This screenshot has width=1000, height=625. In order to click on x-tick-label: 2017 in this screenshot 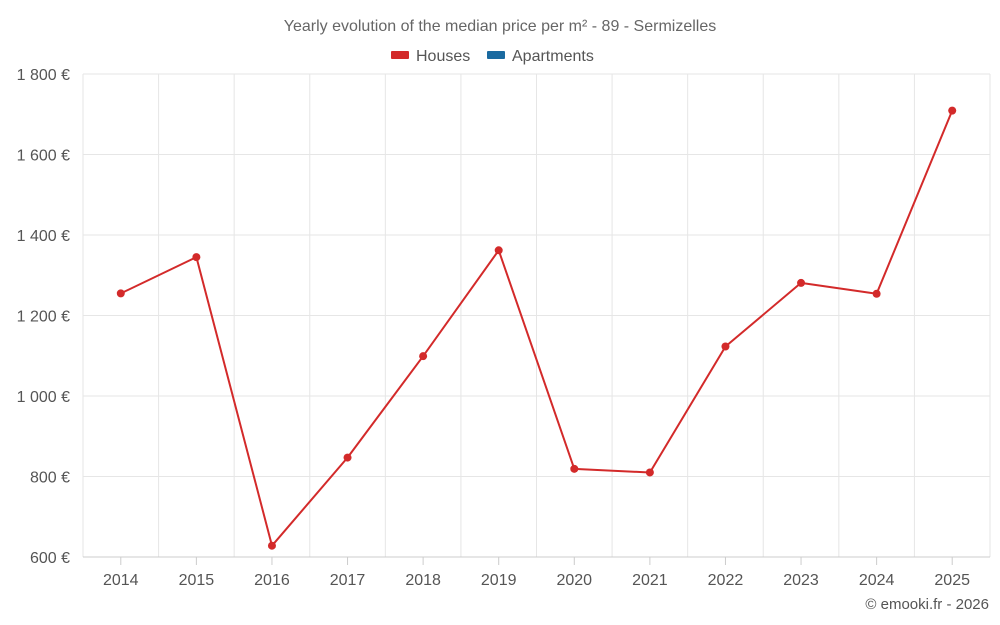, I will do `click(348, 580)`.